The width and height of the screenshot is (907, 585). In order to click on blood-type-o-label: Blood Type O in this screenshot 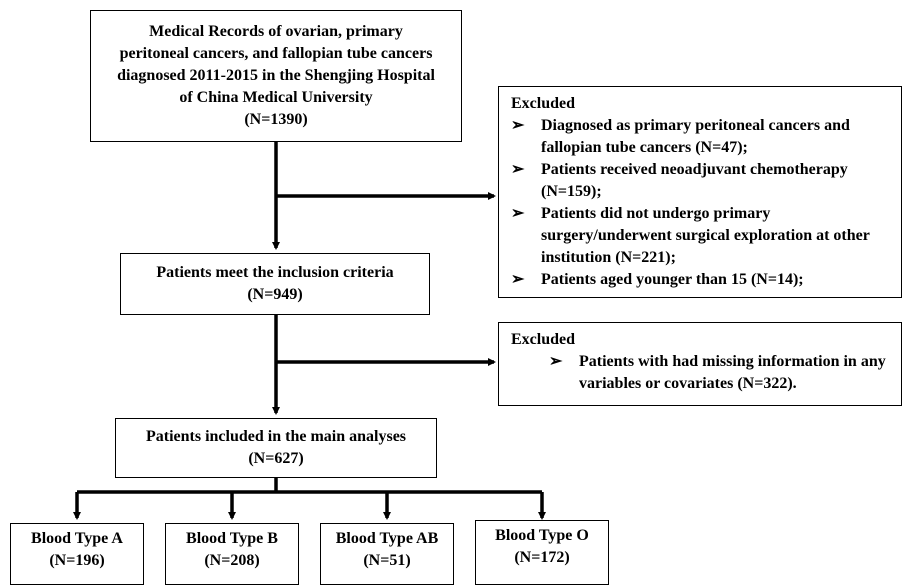, I will do `click(542, 535)`.